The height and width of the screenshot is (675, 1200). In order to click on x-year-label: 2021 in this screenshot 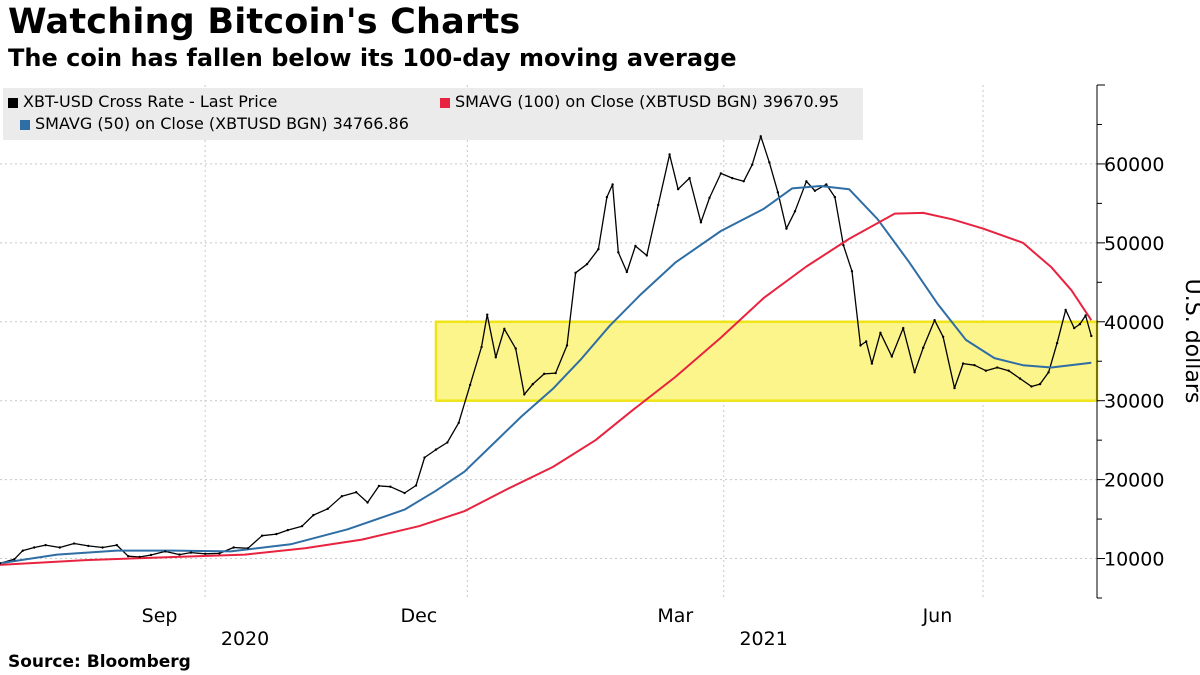, I will do `click(763, 639)`.